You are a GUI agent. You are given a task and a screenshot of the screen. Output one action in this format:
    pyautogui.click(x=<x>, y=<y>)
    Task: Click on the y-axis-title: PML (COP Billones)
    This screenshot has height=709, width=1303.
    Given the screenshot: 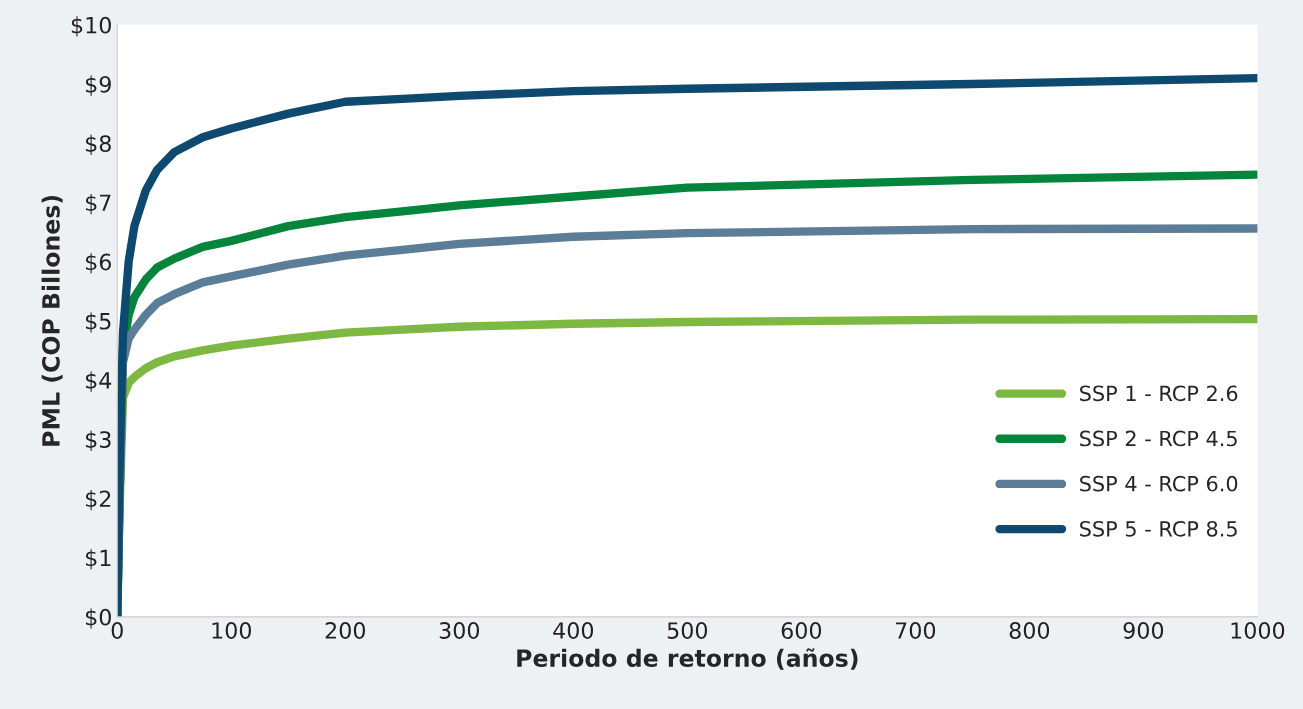 What is the action you would take?
    pyautogui.click(x=52, y=320)
    